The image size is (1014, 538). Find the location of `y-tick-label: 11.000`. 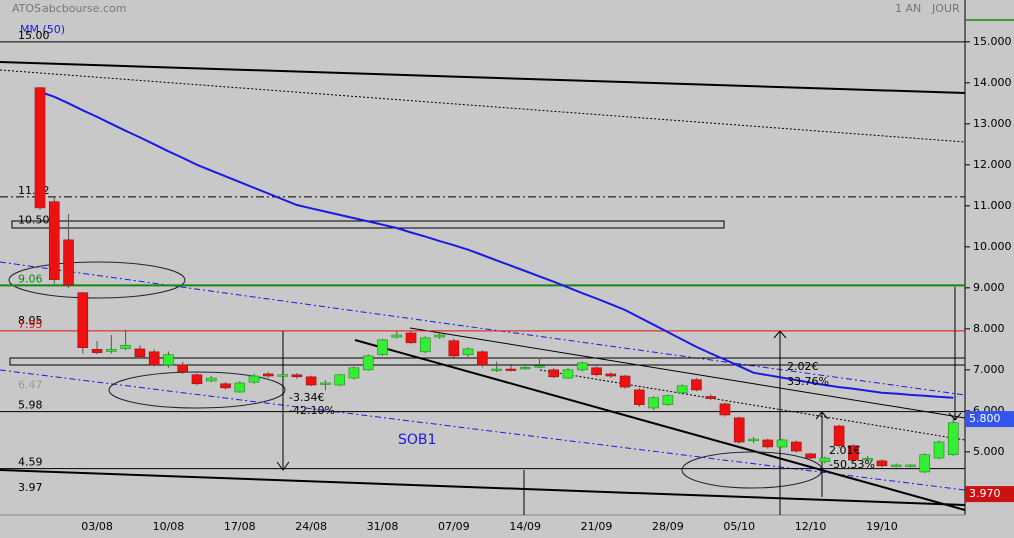

y-tick-label: 11.000 is located at coordinates (992, 205).